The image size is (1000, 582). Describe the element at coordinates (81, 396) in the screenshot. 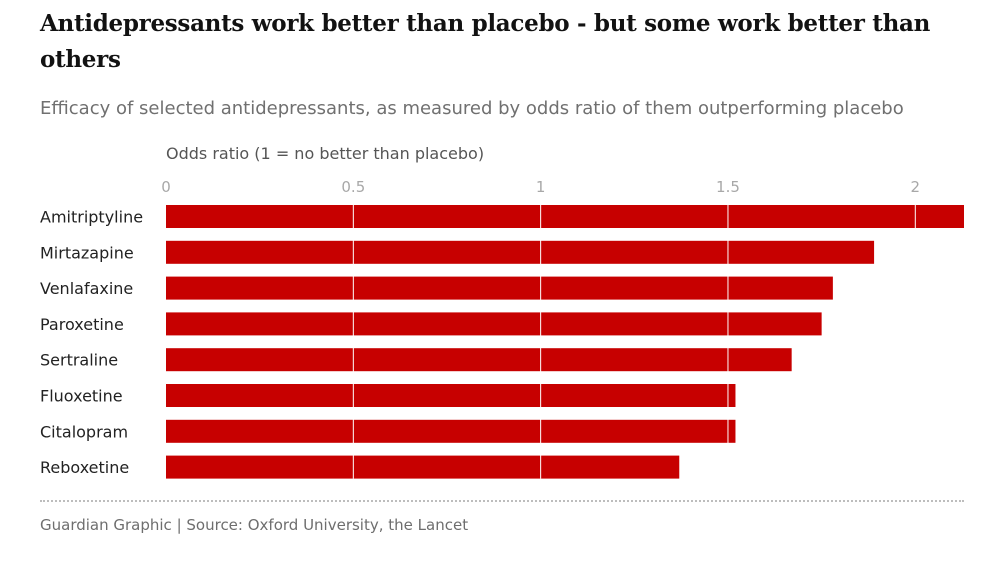

I see `category-label-fluoxetine: Fluoxetine` at that location.